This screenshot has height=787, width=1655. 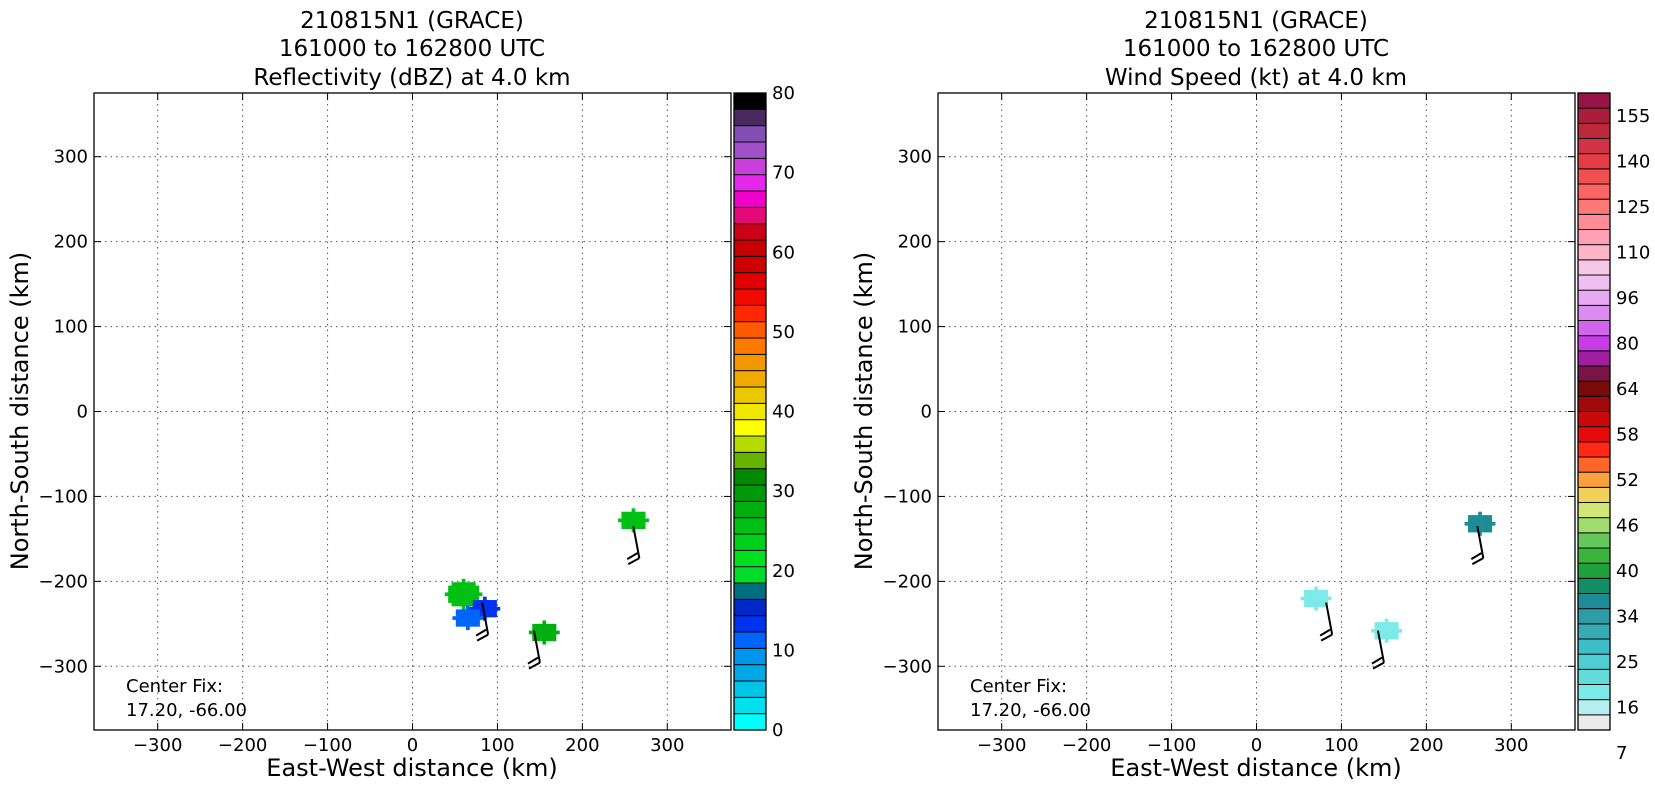 I want to click on x-tick-label: −100, so click(x=1171, y=745).